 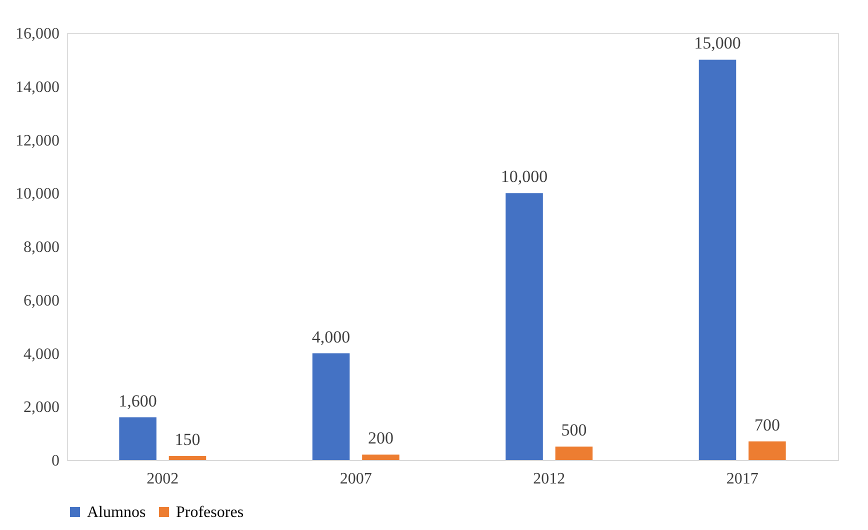 I want to click on data-label: 1,600, so click(x=137, y=400).